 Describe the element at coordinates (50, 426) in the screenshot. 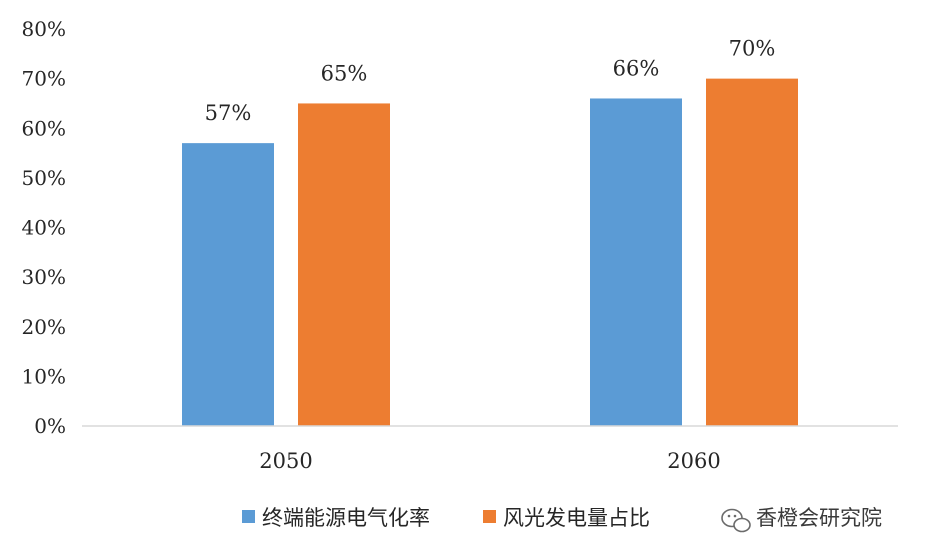

I see `y-tick-label: 0%` at that location.